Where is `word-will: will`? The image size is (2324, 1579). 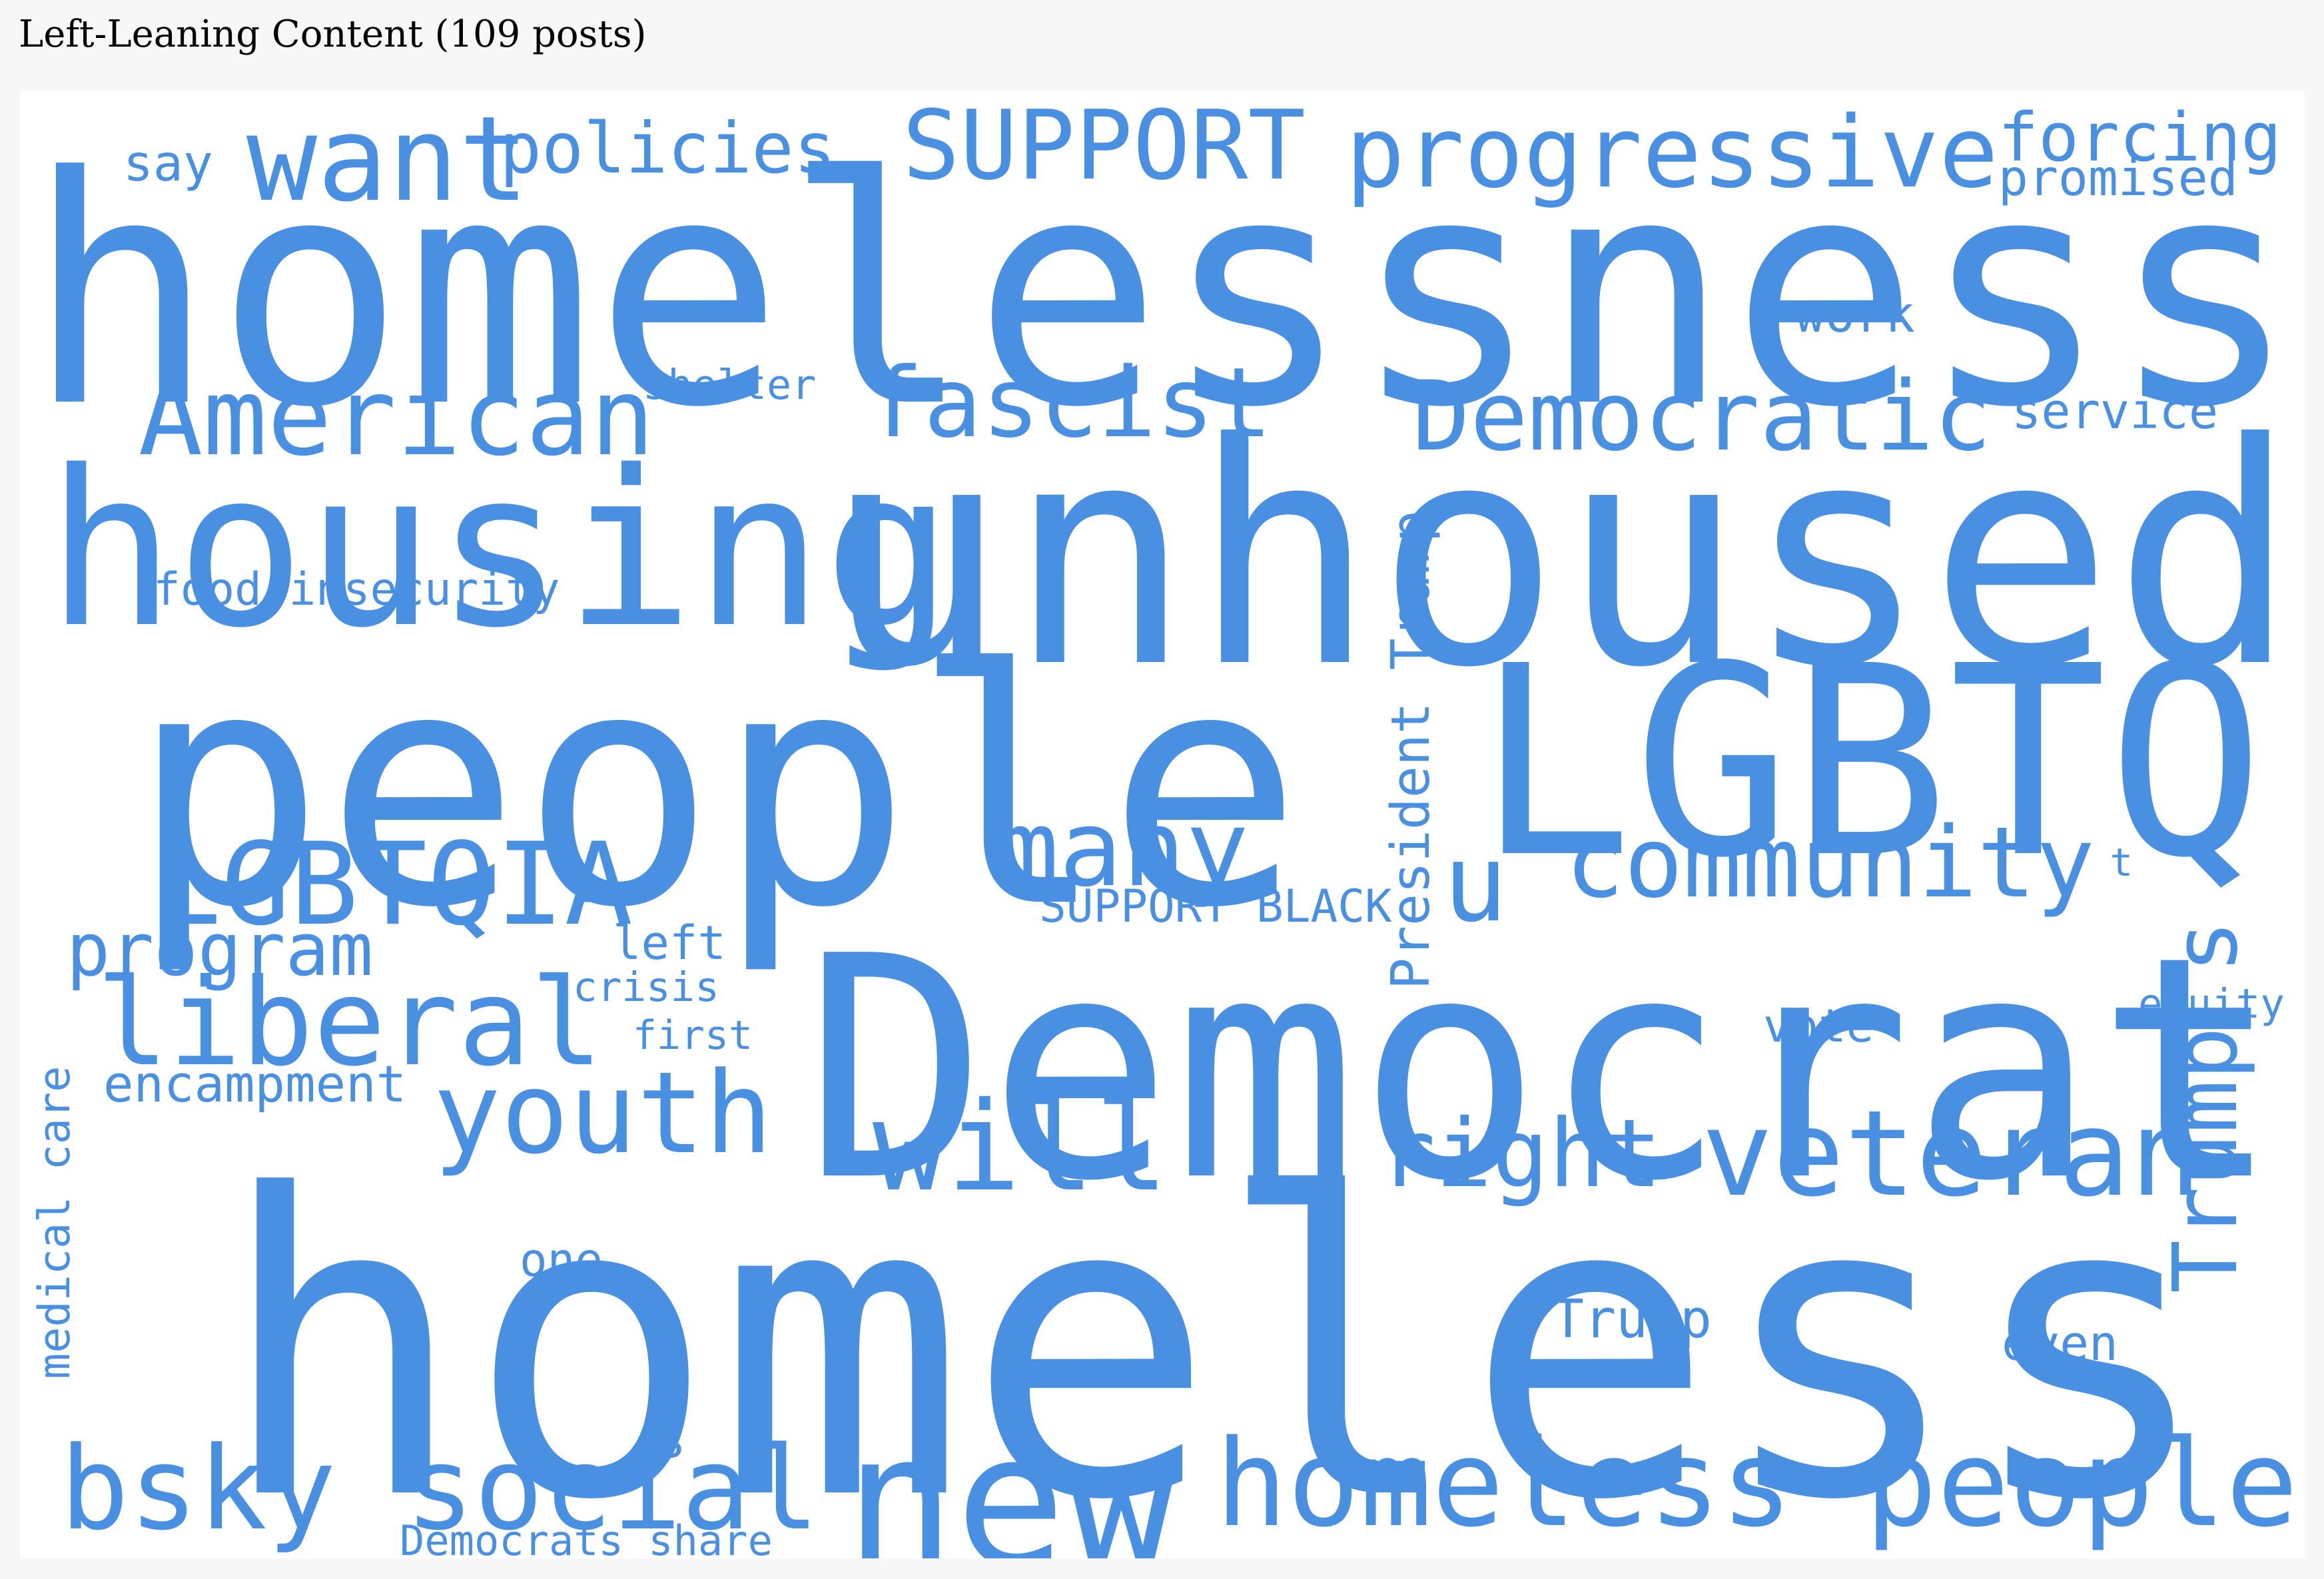
word-will: will is located at coordinates (1021, 1147).